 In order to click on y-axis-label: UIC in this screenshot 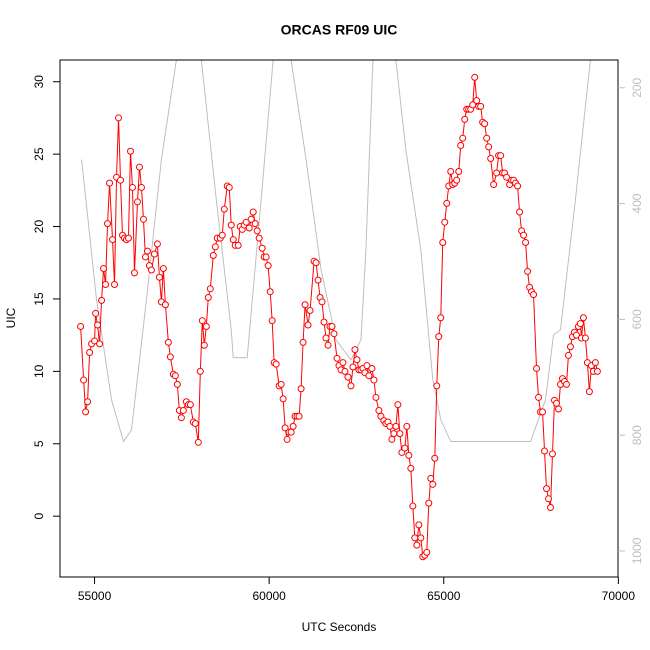, I will do `click(11, 317)`.